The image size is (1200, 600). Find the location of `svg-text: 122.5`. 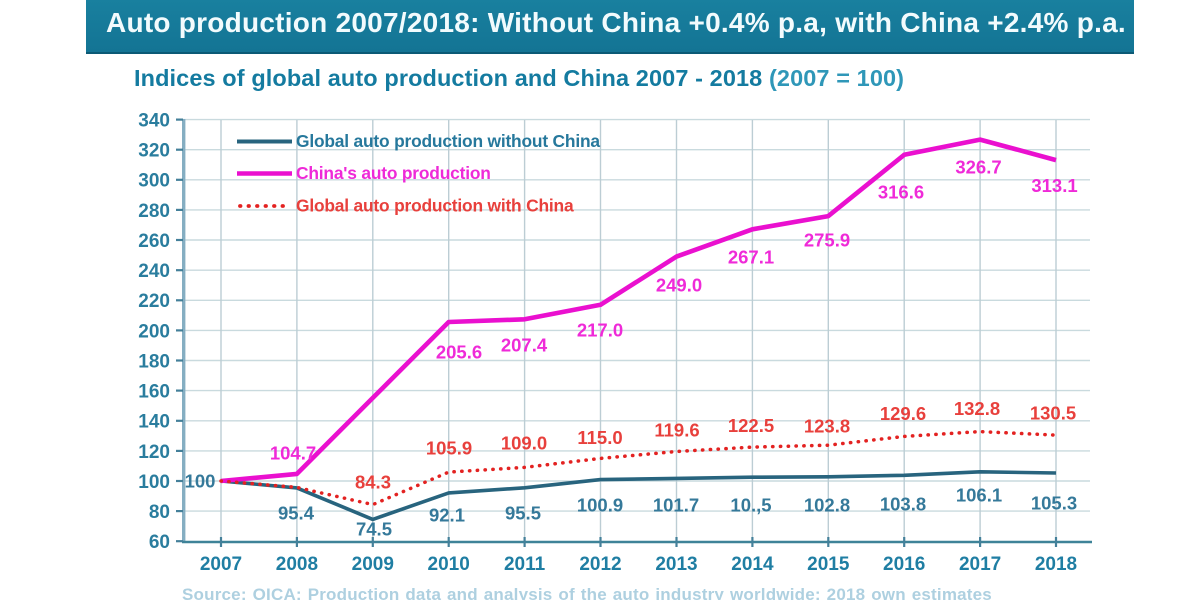

svg-text: 122.5 is located at coordinates (751, 425).